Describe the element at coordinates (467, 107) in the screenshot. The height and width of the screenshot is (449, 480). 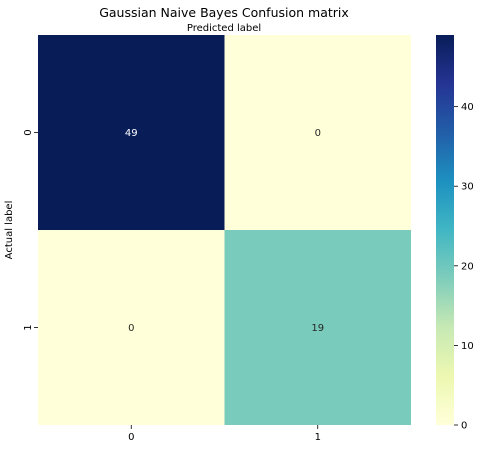
I see `colorbar-tick-label: 40` at that location.